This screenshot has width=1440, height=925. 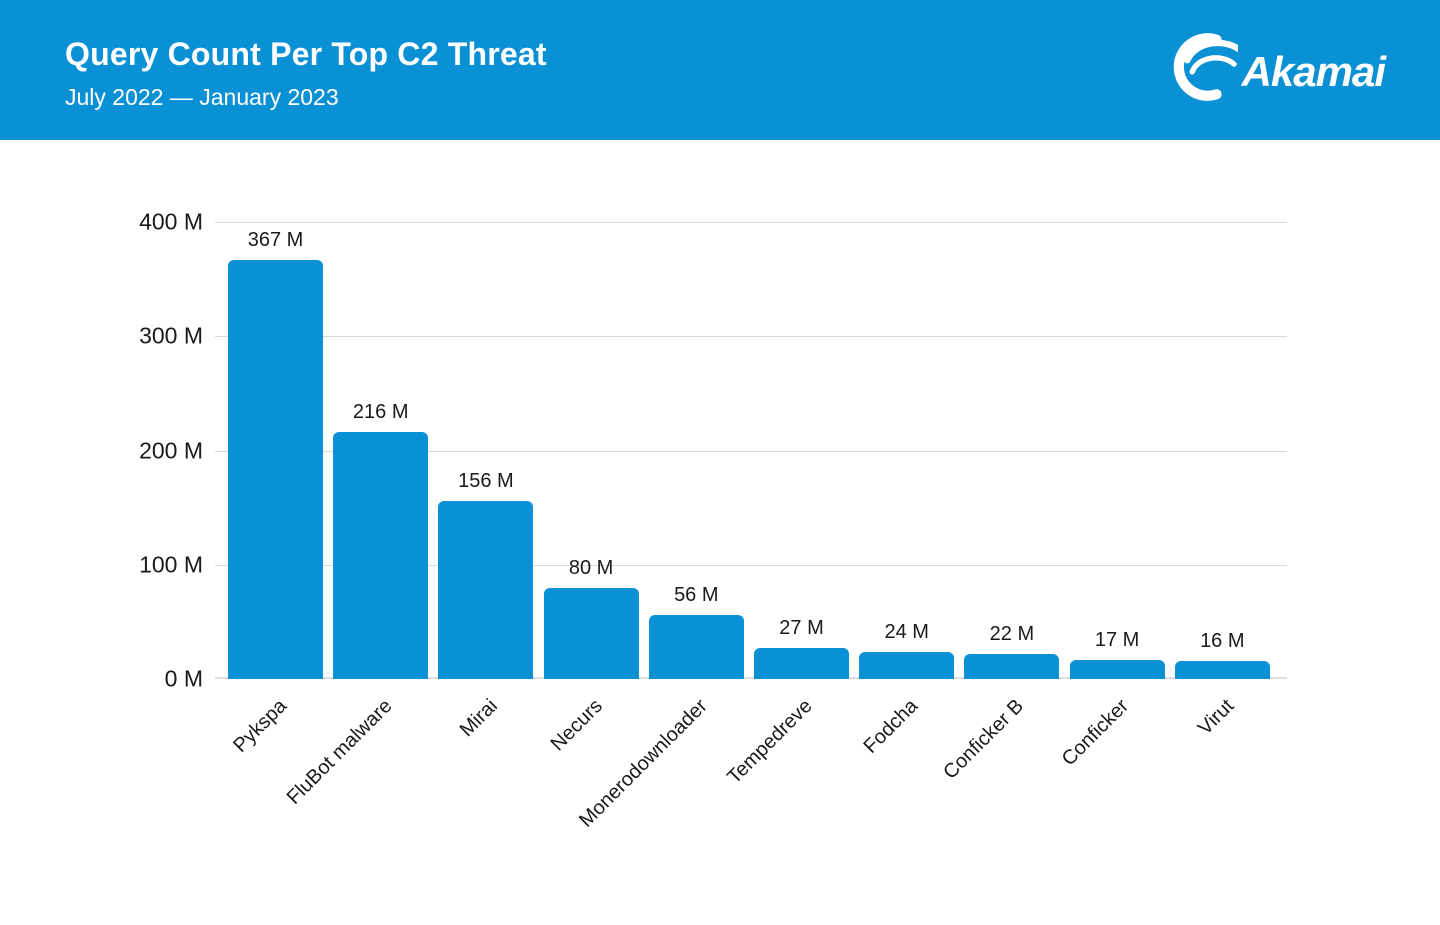 What do you see at coordinates (275, 239) in the screenshot?
I see `bar-value-label: 367 M` at bounding box center [275, 239].